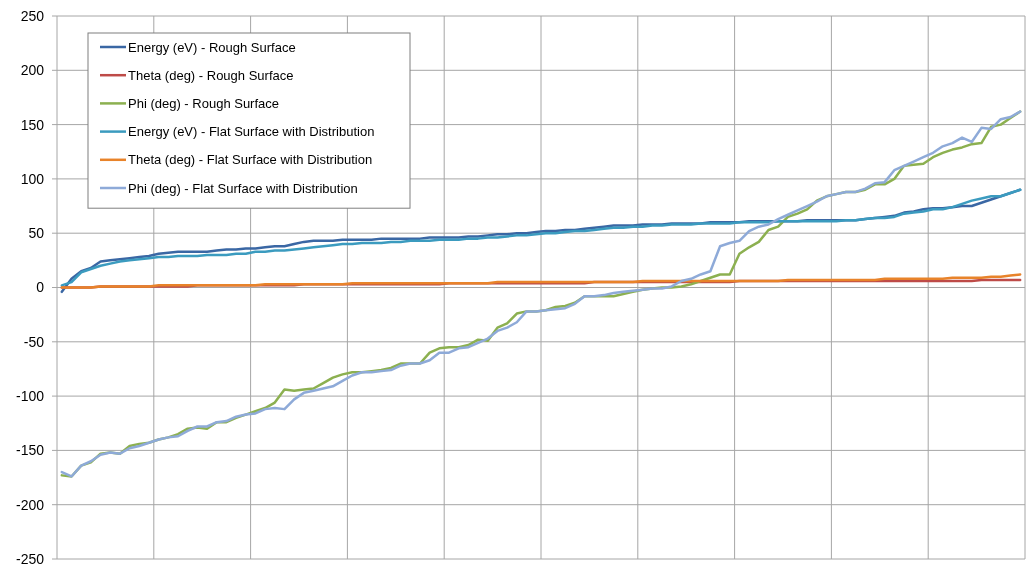  I want to click on y-tick-label: 0, so click(40, 287).